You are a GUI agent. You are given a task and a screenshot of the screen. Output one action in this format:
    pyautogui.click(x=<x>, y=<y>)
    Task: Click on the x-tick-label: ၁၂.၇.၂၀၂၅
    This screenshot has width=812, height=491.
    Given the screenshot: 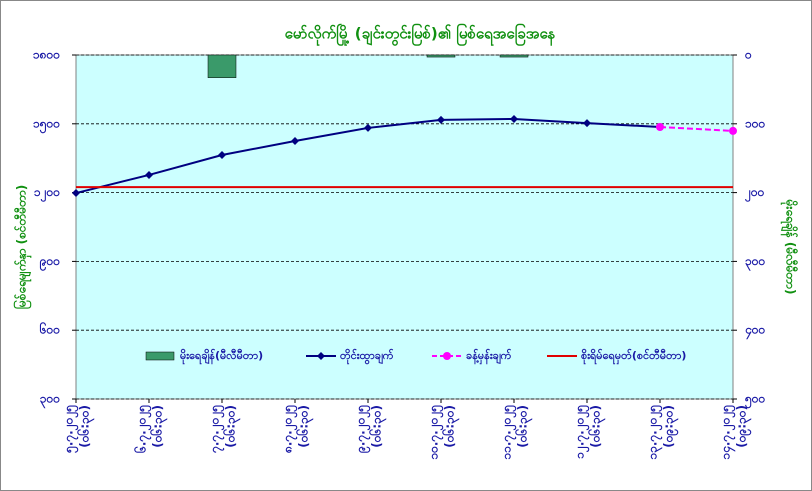 What is the action you would take?
    pyautogui.click(x=582, y=432)
    